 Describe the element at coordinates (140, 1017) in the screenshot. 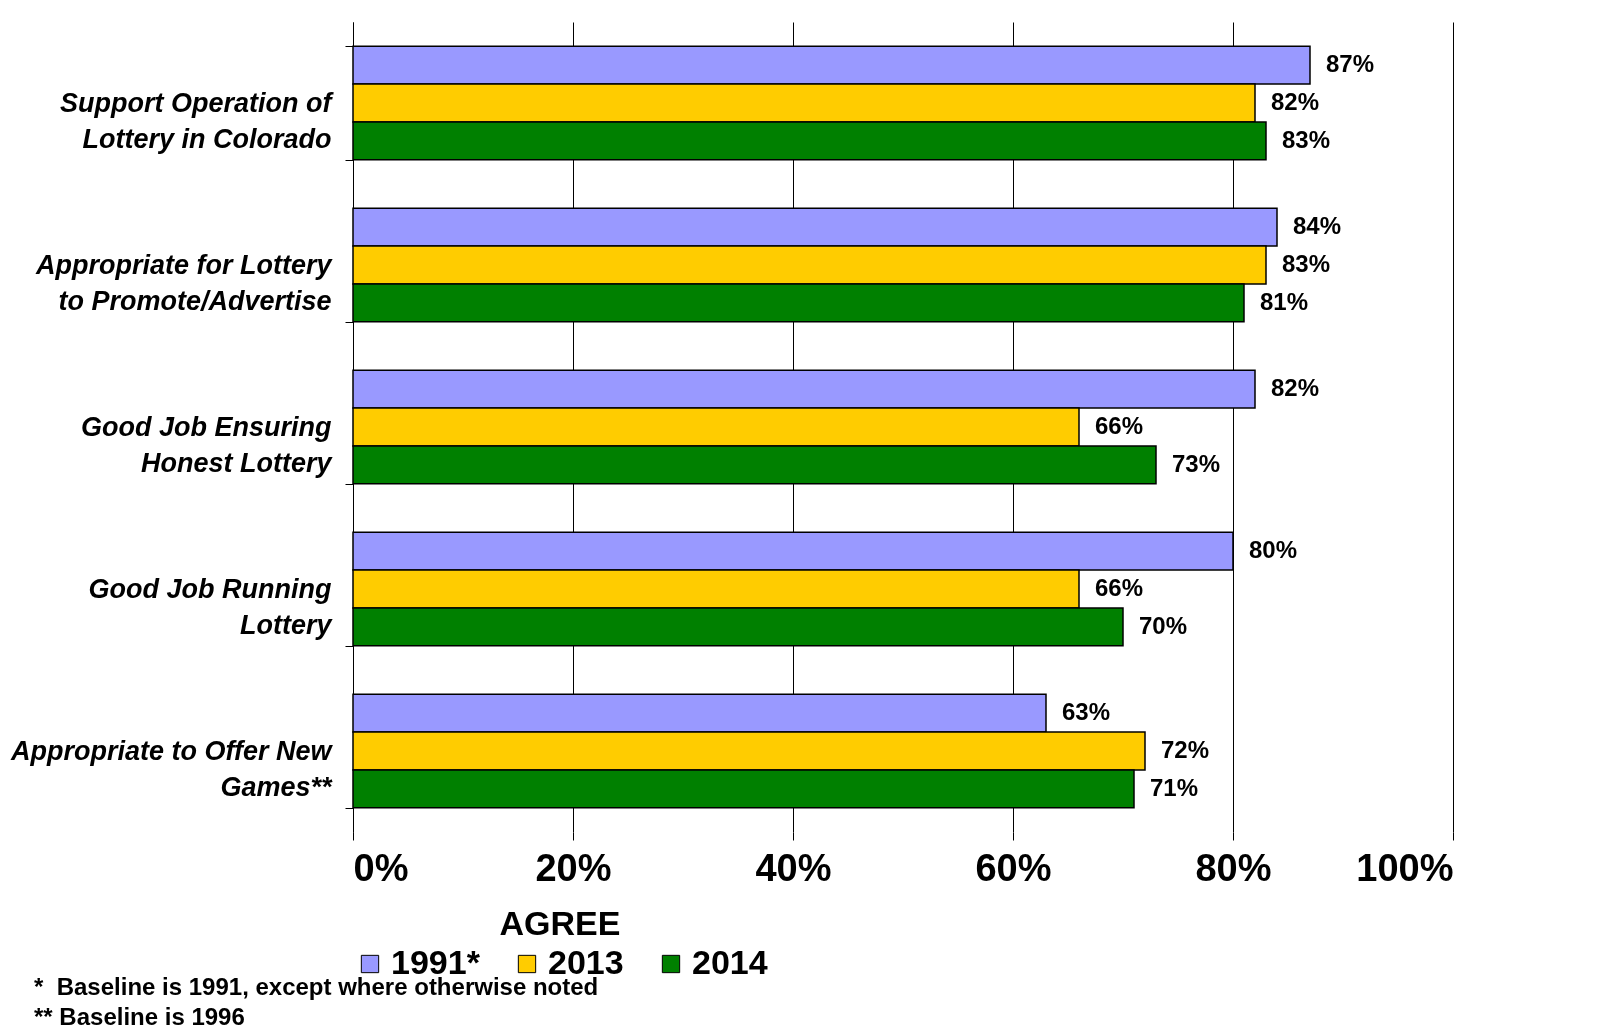

I see `text: ** Baseline is 1996` at that location.